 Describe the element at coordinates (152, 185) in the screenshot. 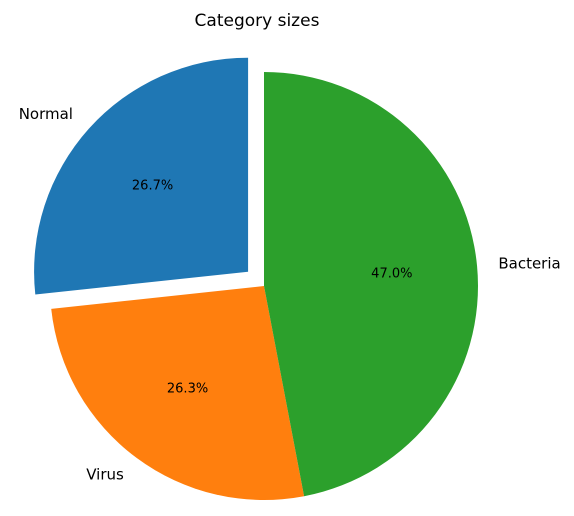

I see `pie-pct-label-normal: 26.7%` at that location.